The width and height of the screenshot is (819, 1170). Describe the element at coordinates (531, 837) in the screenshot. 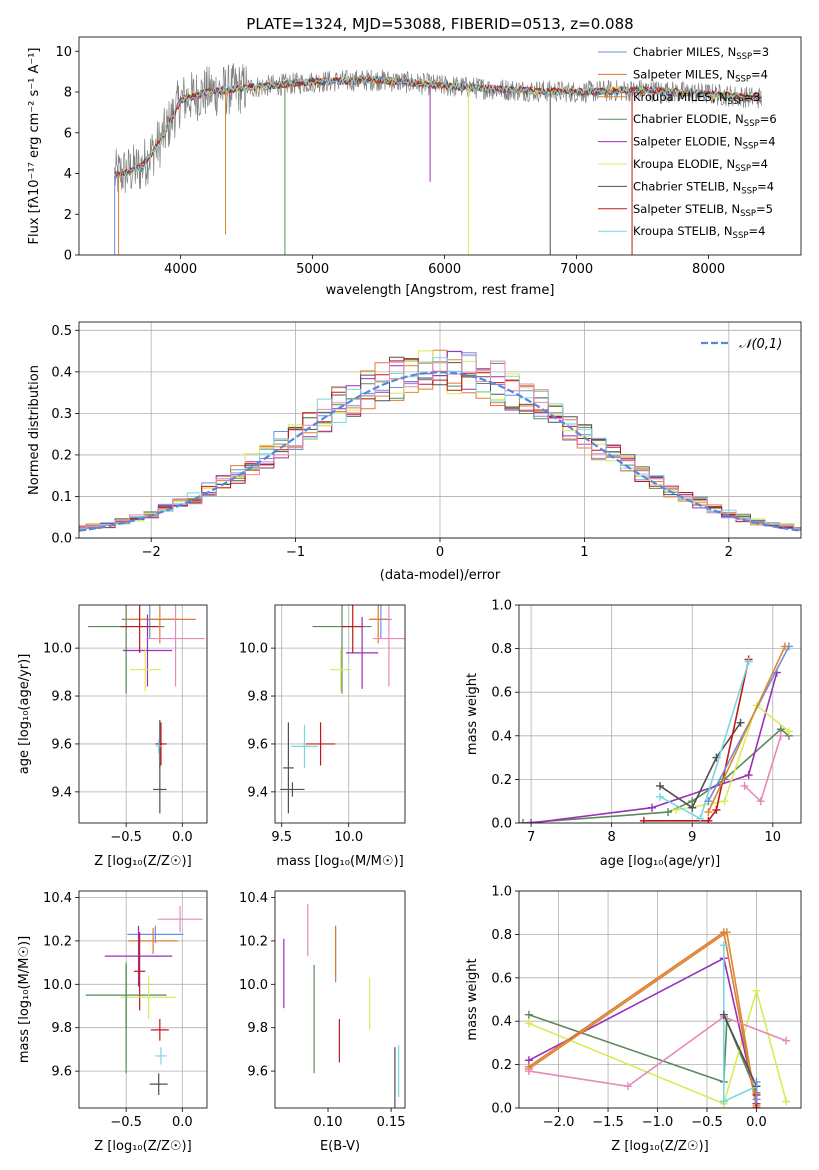

I see `x-tick-label: 7` at that location.